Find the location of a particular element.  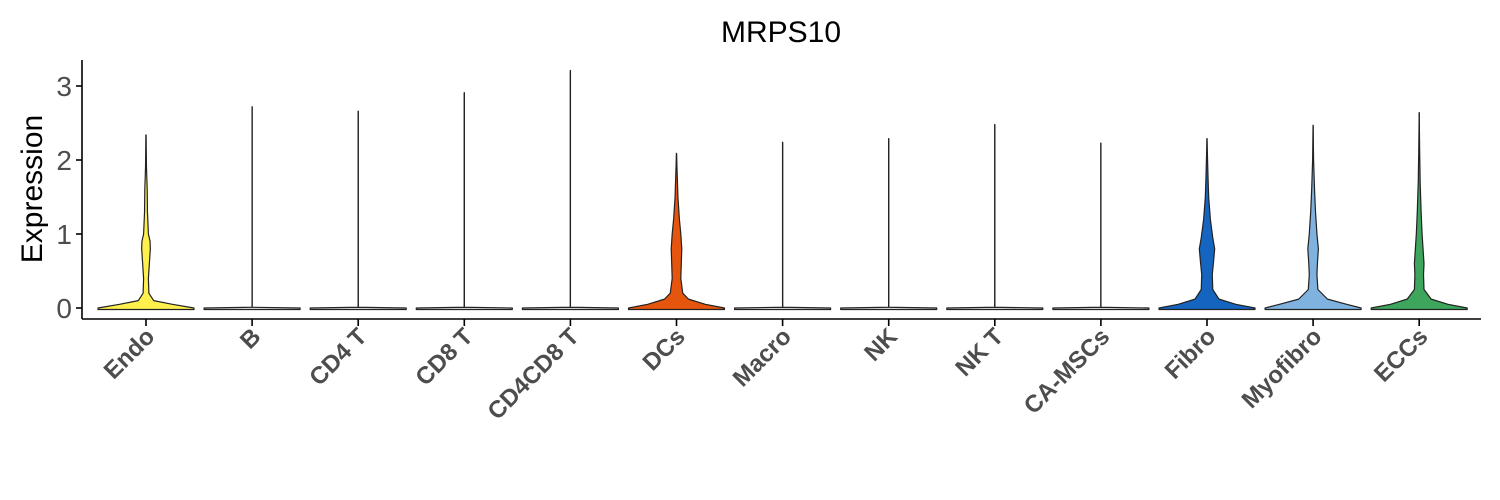

x-tick-label: CD4 T is located at coordinates (338, 357).